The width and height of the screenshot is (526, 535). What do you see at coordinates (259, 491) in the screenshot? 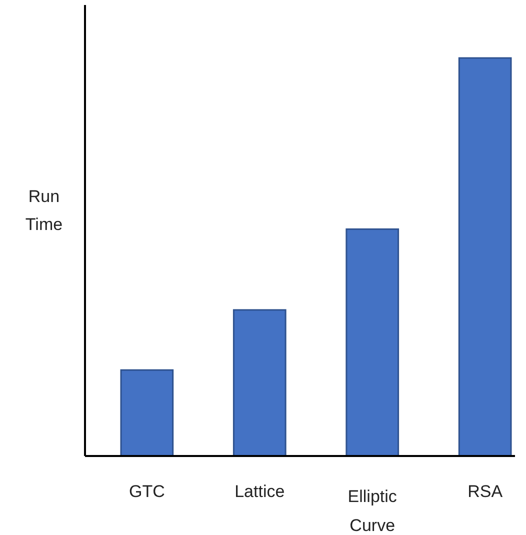
I see `x-tick-label: Lattice` at bounding box center [259, 491].